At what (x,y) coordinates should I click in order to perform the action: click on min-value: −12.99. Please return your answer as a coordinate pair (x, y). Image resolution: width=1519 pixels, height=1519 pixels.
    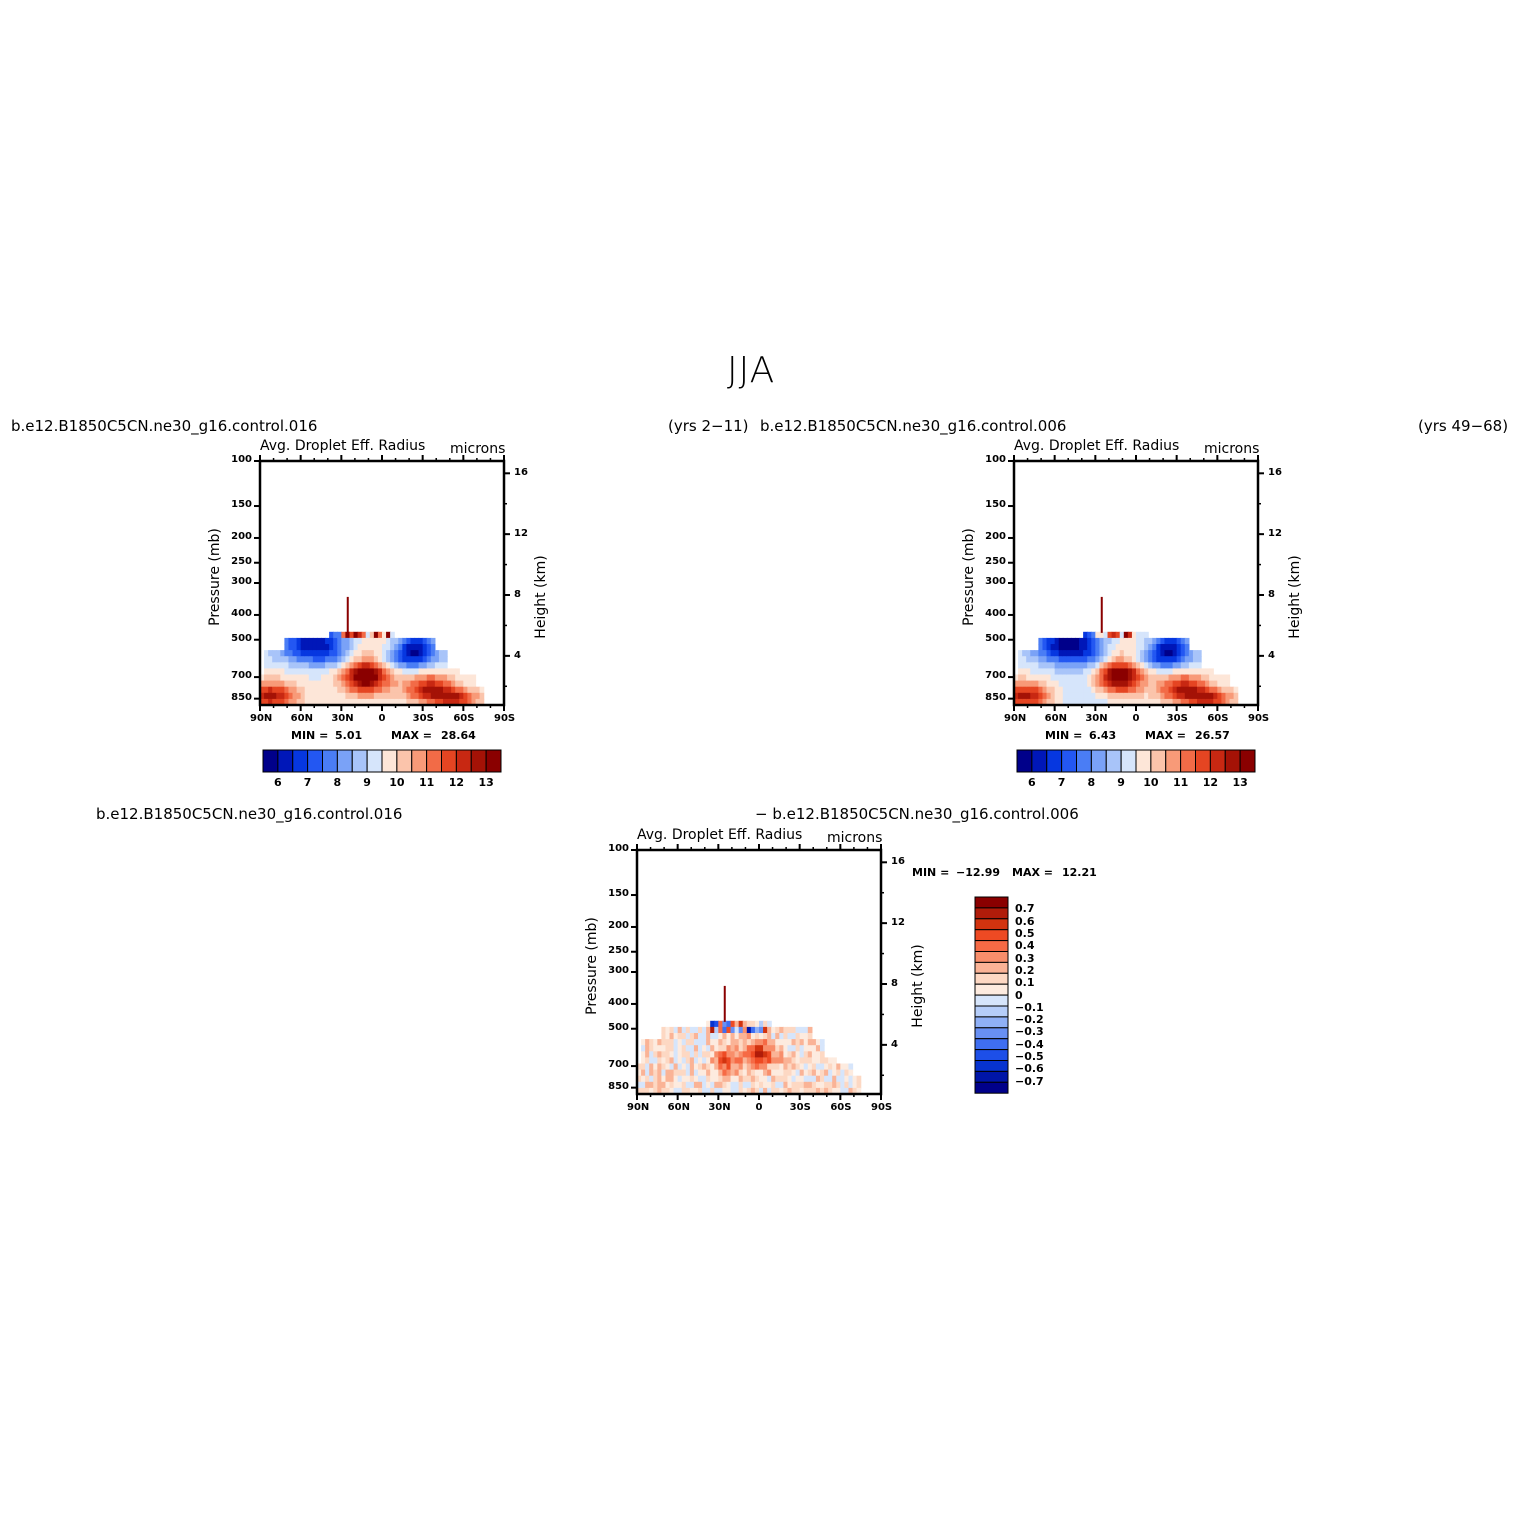
    Looking at the image, I should click on (978, 872).